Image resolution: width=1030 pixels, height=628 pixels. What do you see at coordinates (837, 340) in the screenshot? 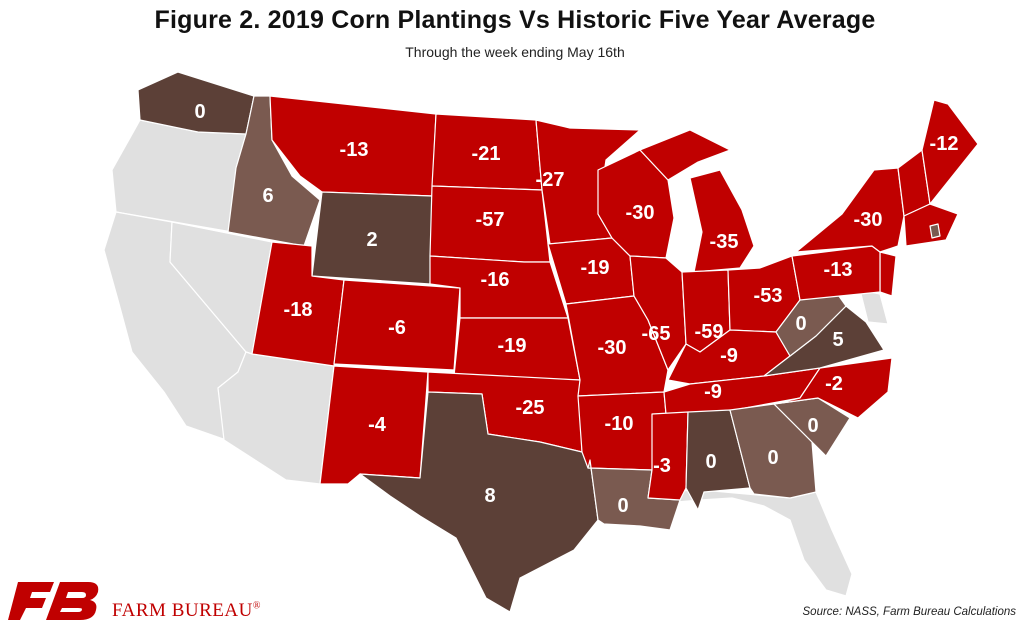
I see `state-label-VA: 5` at bounding box center [837, 340].